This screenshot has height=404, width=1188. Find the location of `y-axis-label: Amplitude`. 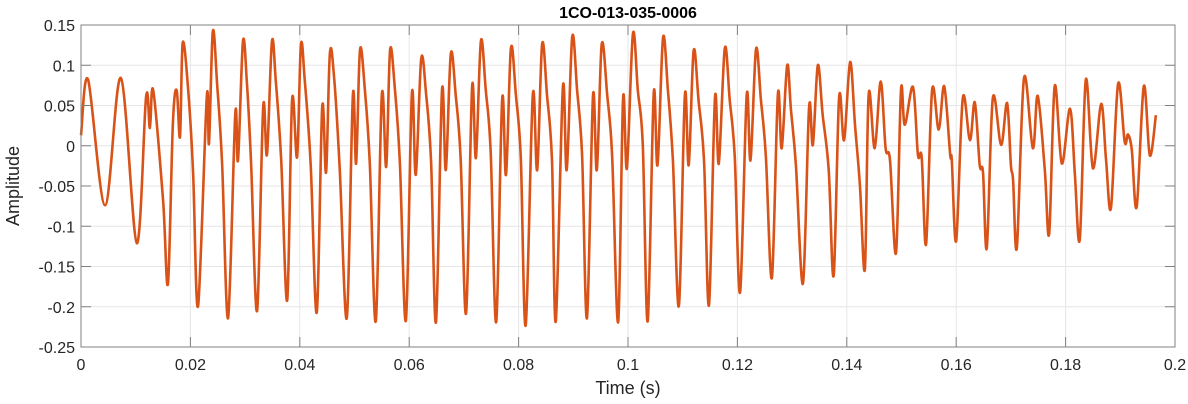

y-axis-label: Amplitude is located at coordinates (13, 186).